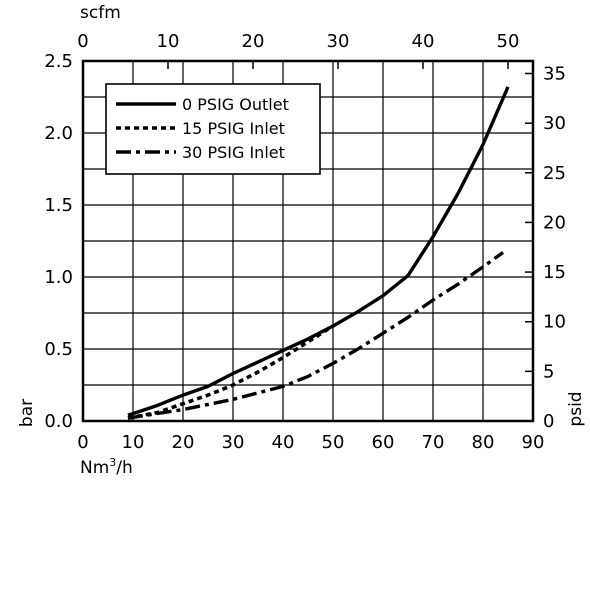 The width and height of the screenshot is (590, 600). I want to click on top-tick-label: 50, so click(508, 41).